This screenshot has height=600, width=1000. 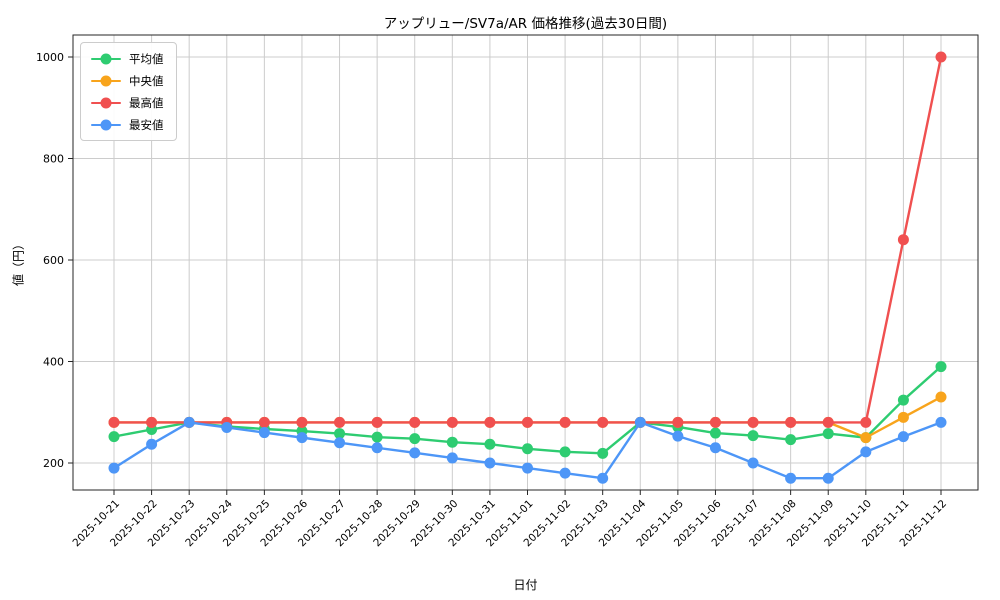 What do you see at coordinates (525, 24) in the screenshot?
I see `chart-title: アップリュー/SV7a/AR 価格推移(過去30日間)` at bounding box center [525, 24].